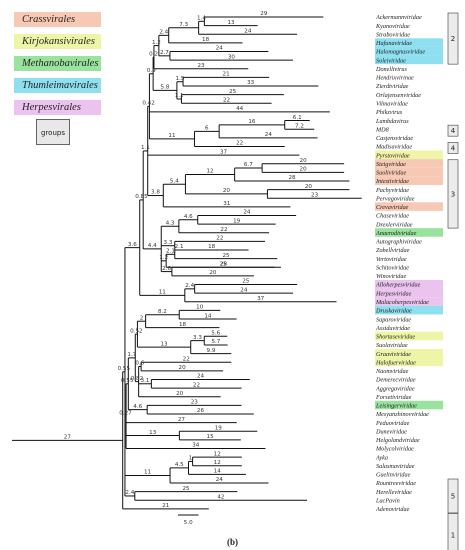 This screenshot has width=465, height=550. I want to click on branch-length-label: 1, so click(191, 459).